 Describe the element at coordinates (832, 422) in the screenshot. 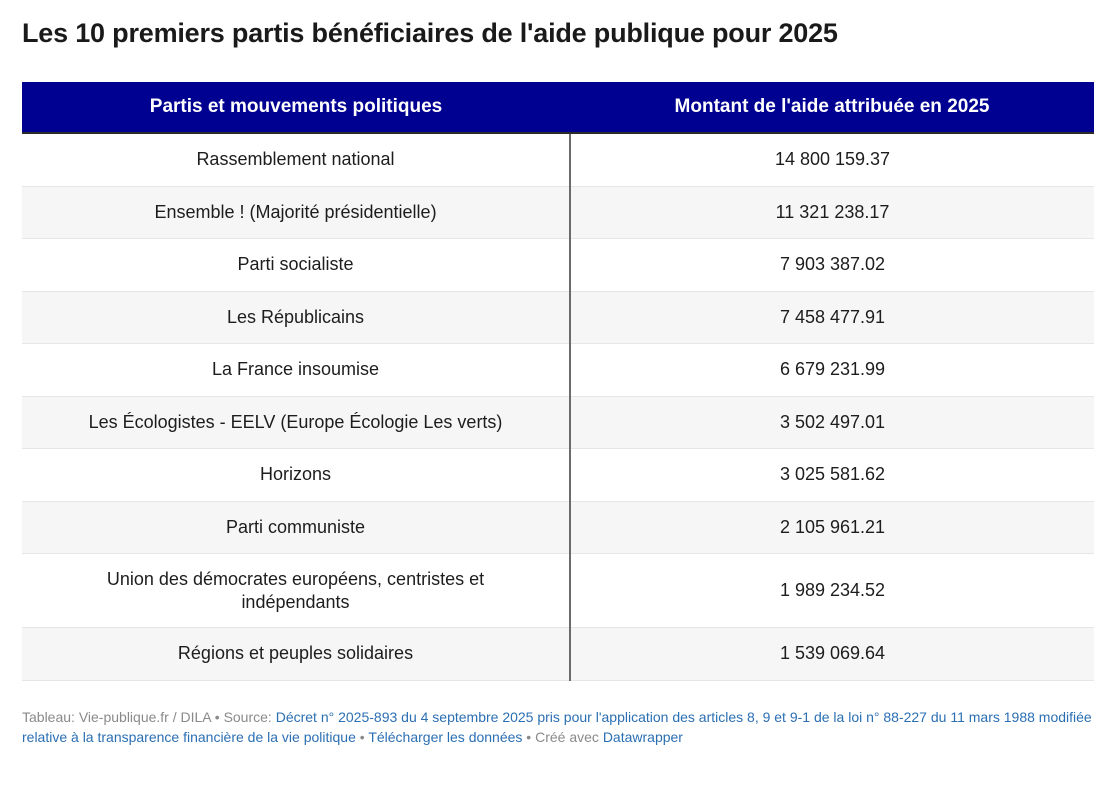

I see `amount-cell: 3 502 497.01` at that location.